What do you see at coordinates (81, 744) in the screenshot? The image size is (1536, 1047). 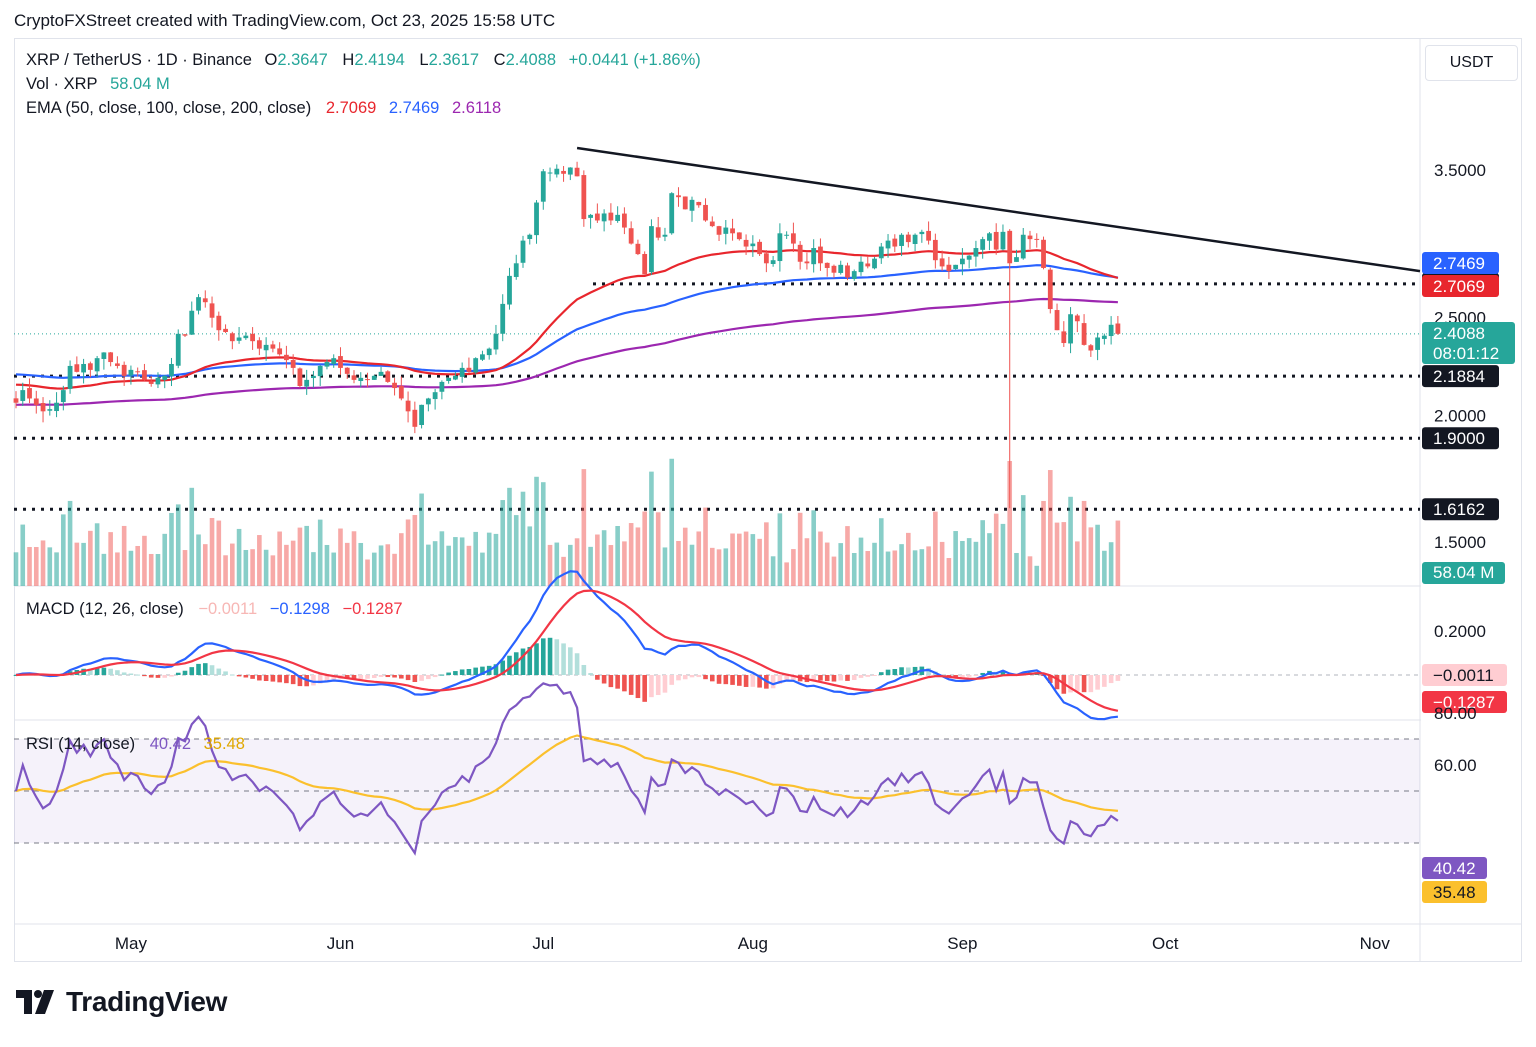 I see `legend-rsi-label: RSI (14, close)` at bounding box center [81, 744].